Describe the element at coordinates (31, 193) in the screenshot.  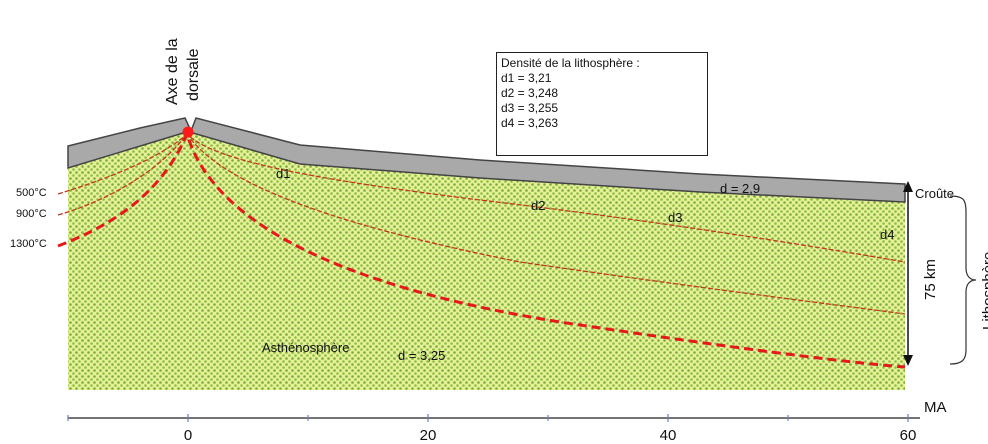
I see `temperature-label-500: 500°C` at that location.